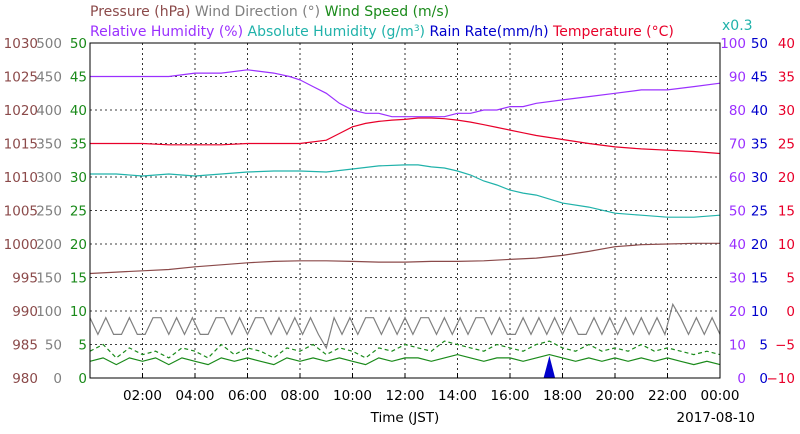 The image size is (800, 434). What do you see at coordinates (166, 32) in the screenshot?
I see `header-legend-second-item: Relative Humidity (%)` at bounding box center [166, 32].